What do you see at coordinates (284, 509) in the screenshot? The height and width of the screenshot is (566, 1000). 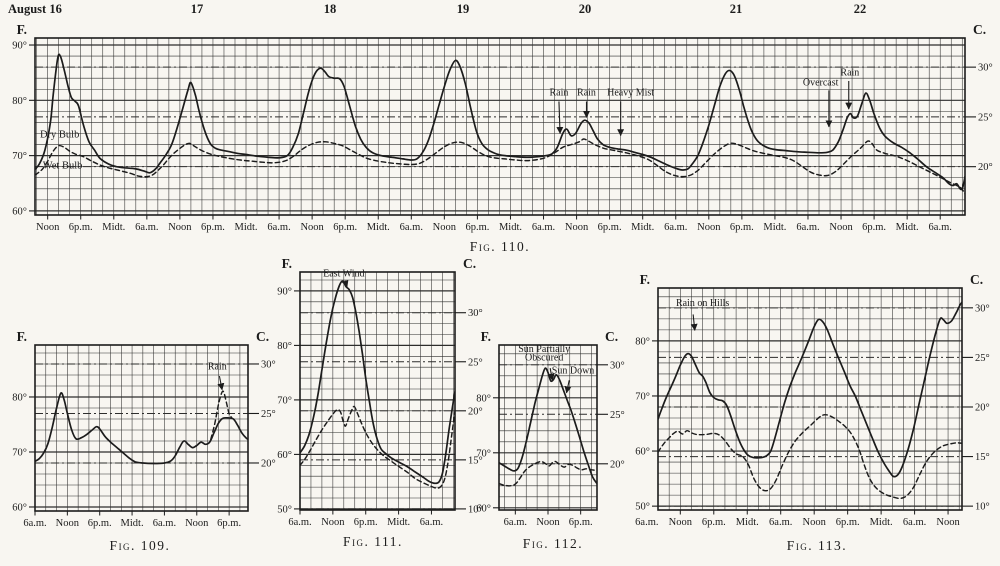 I see `svg-text: 50°` at bounding box center [284, 509].